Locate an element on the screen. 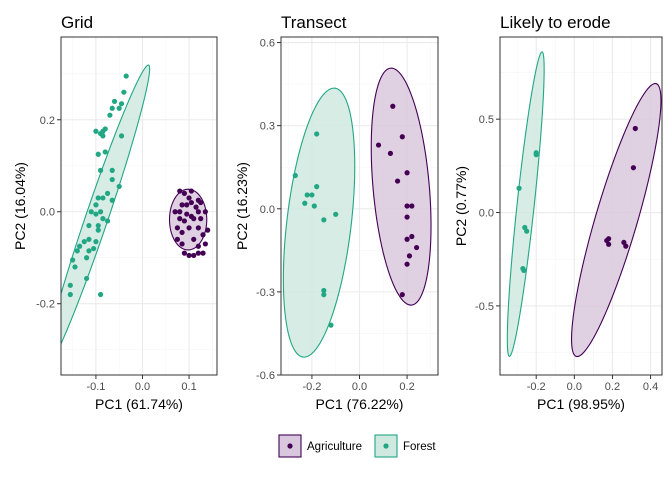 Image resolution: width=672 pixels, height=480 pixels. legend: Agriculture Forest is located at coordinates (357, 446).